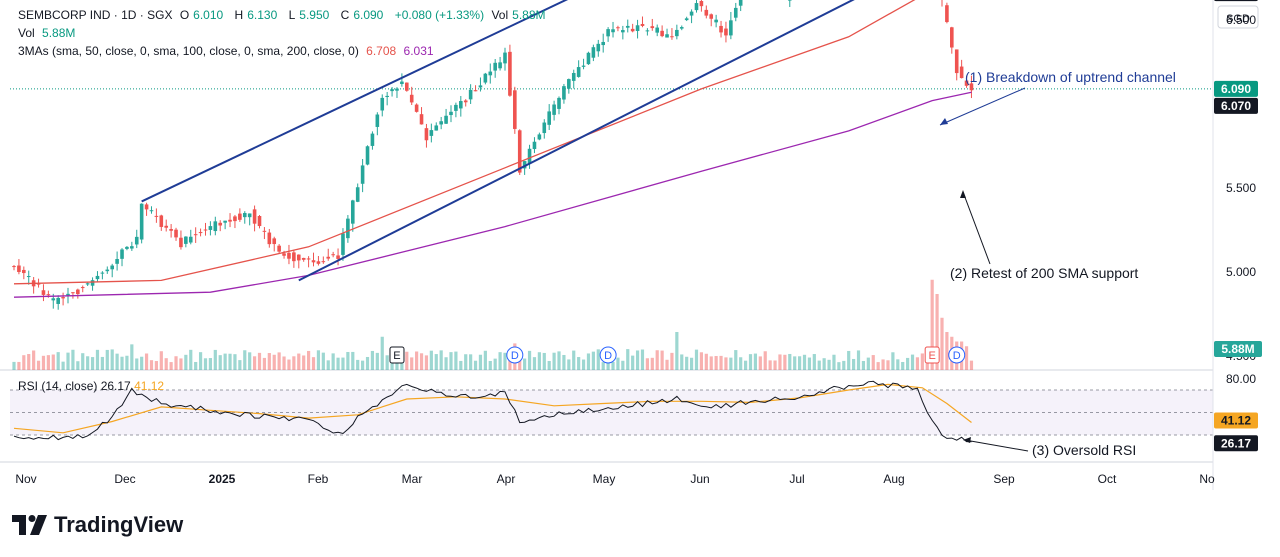  I want to click on annotation-retest: (2) Retest of 200 SMA support, so click(1044, 273).